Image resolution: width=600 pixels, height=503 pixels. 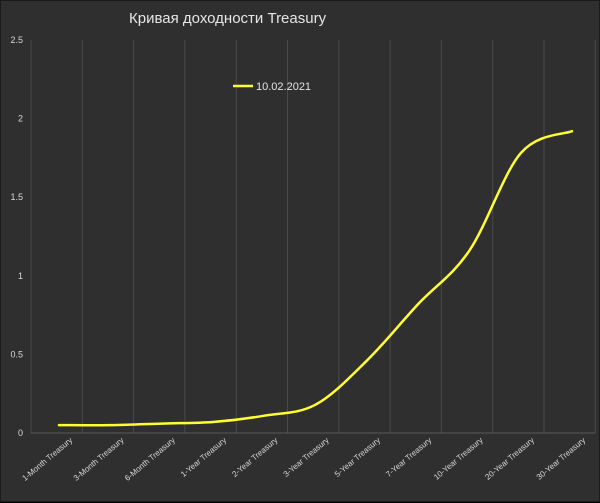 What do you see at coordinates (408, 457) in the screenshot?
I see `x-tick-label: 7-Year Treasury` at bounding box center [408, 457].